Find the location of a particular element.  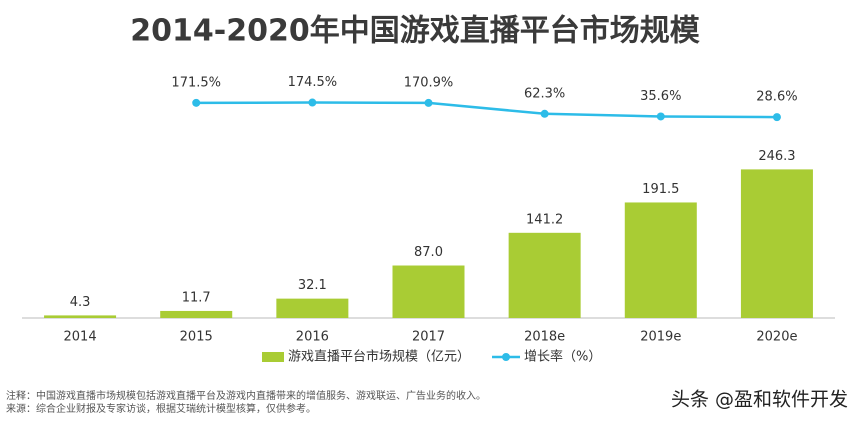

value-label: 35.6% is located at coordinates (660, 96).